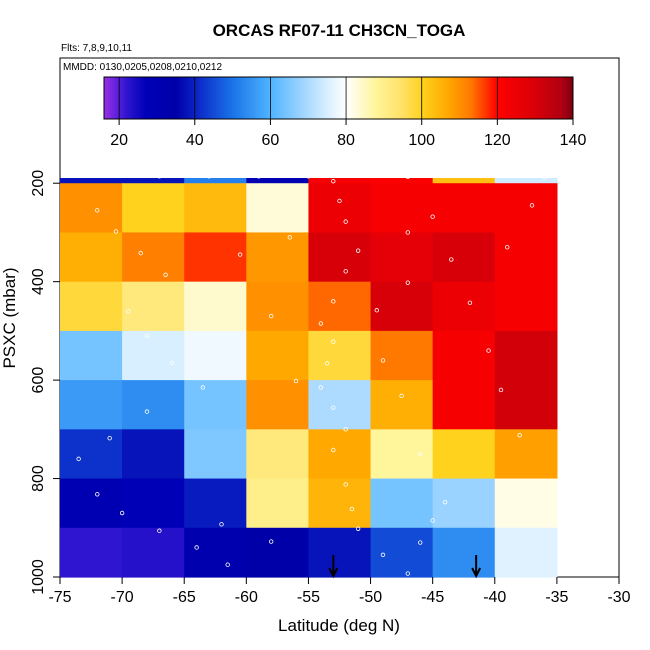 The width and height of the screenshot is (650, 650). What do you see at coordinates (370, 597) in the screenshot?
I see `x-tick-label: -50` at bounding box center [370, 597].